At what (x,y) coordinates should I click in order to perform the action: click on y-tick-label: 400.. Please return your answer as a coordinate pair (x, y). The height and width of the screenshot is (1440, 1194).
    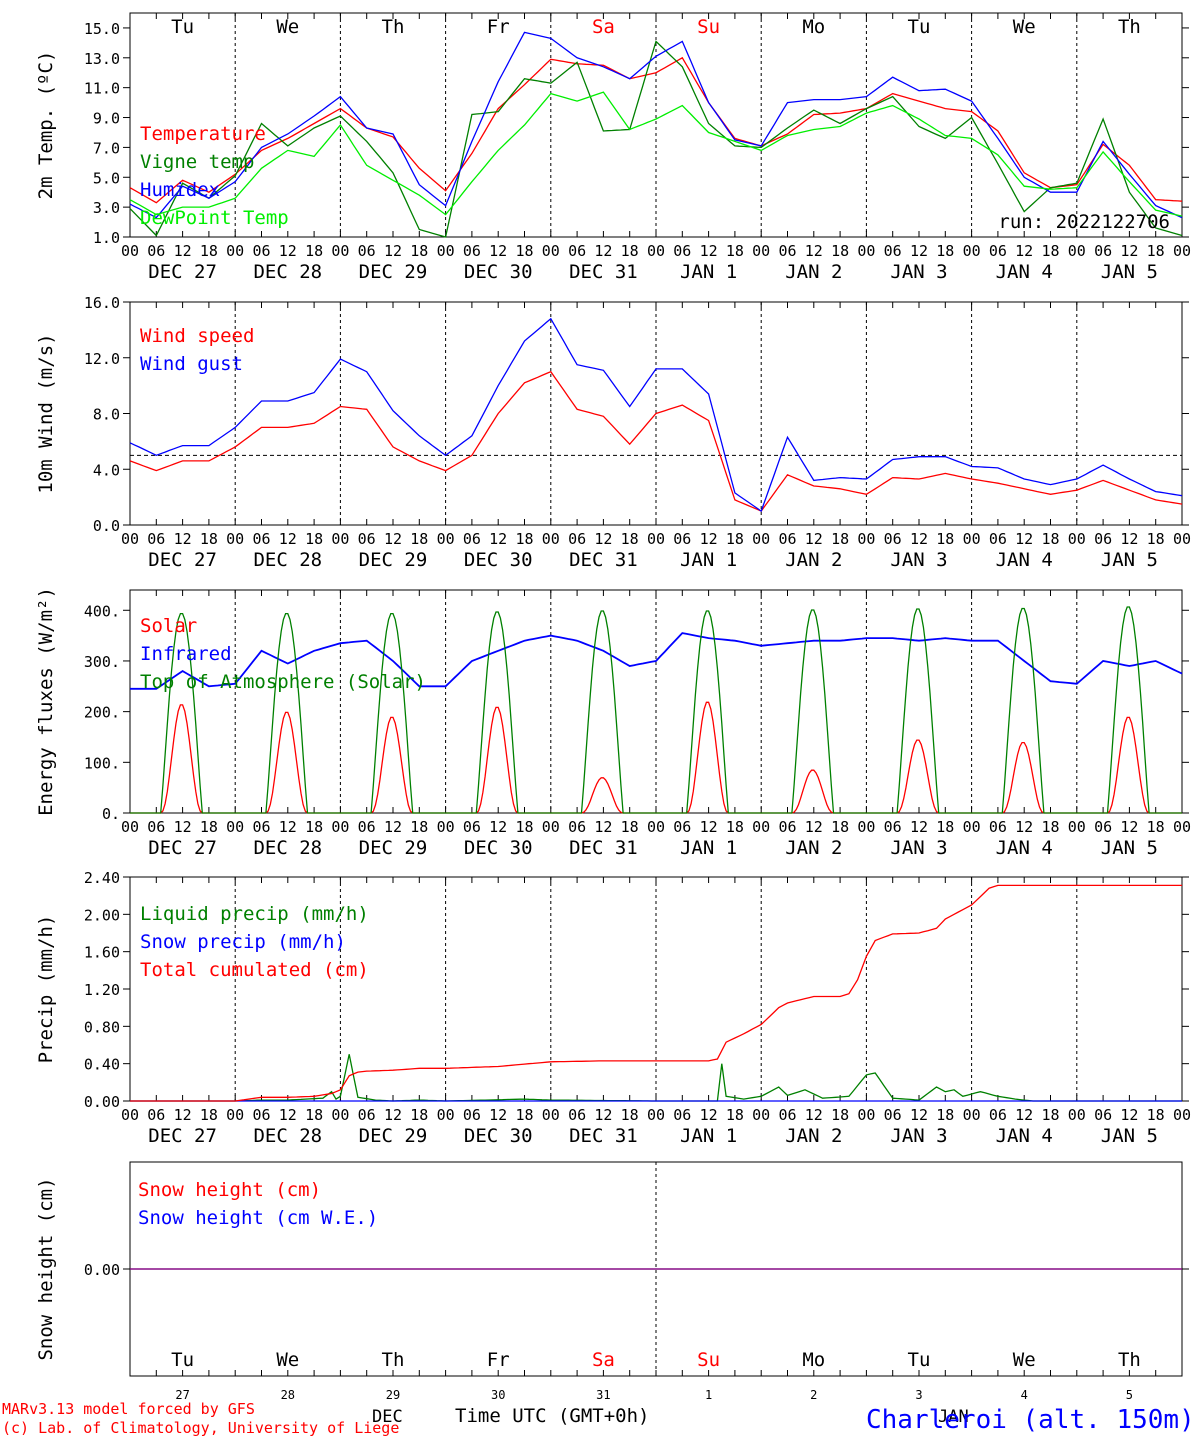
    Looking at the image, I should click on (102, 611).